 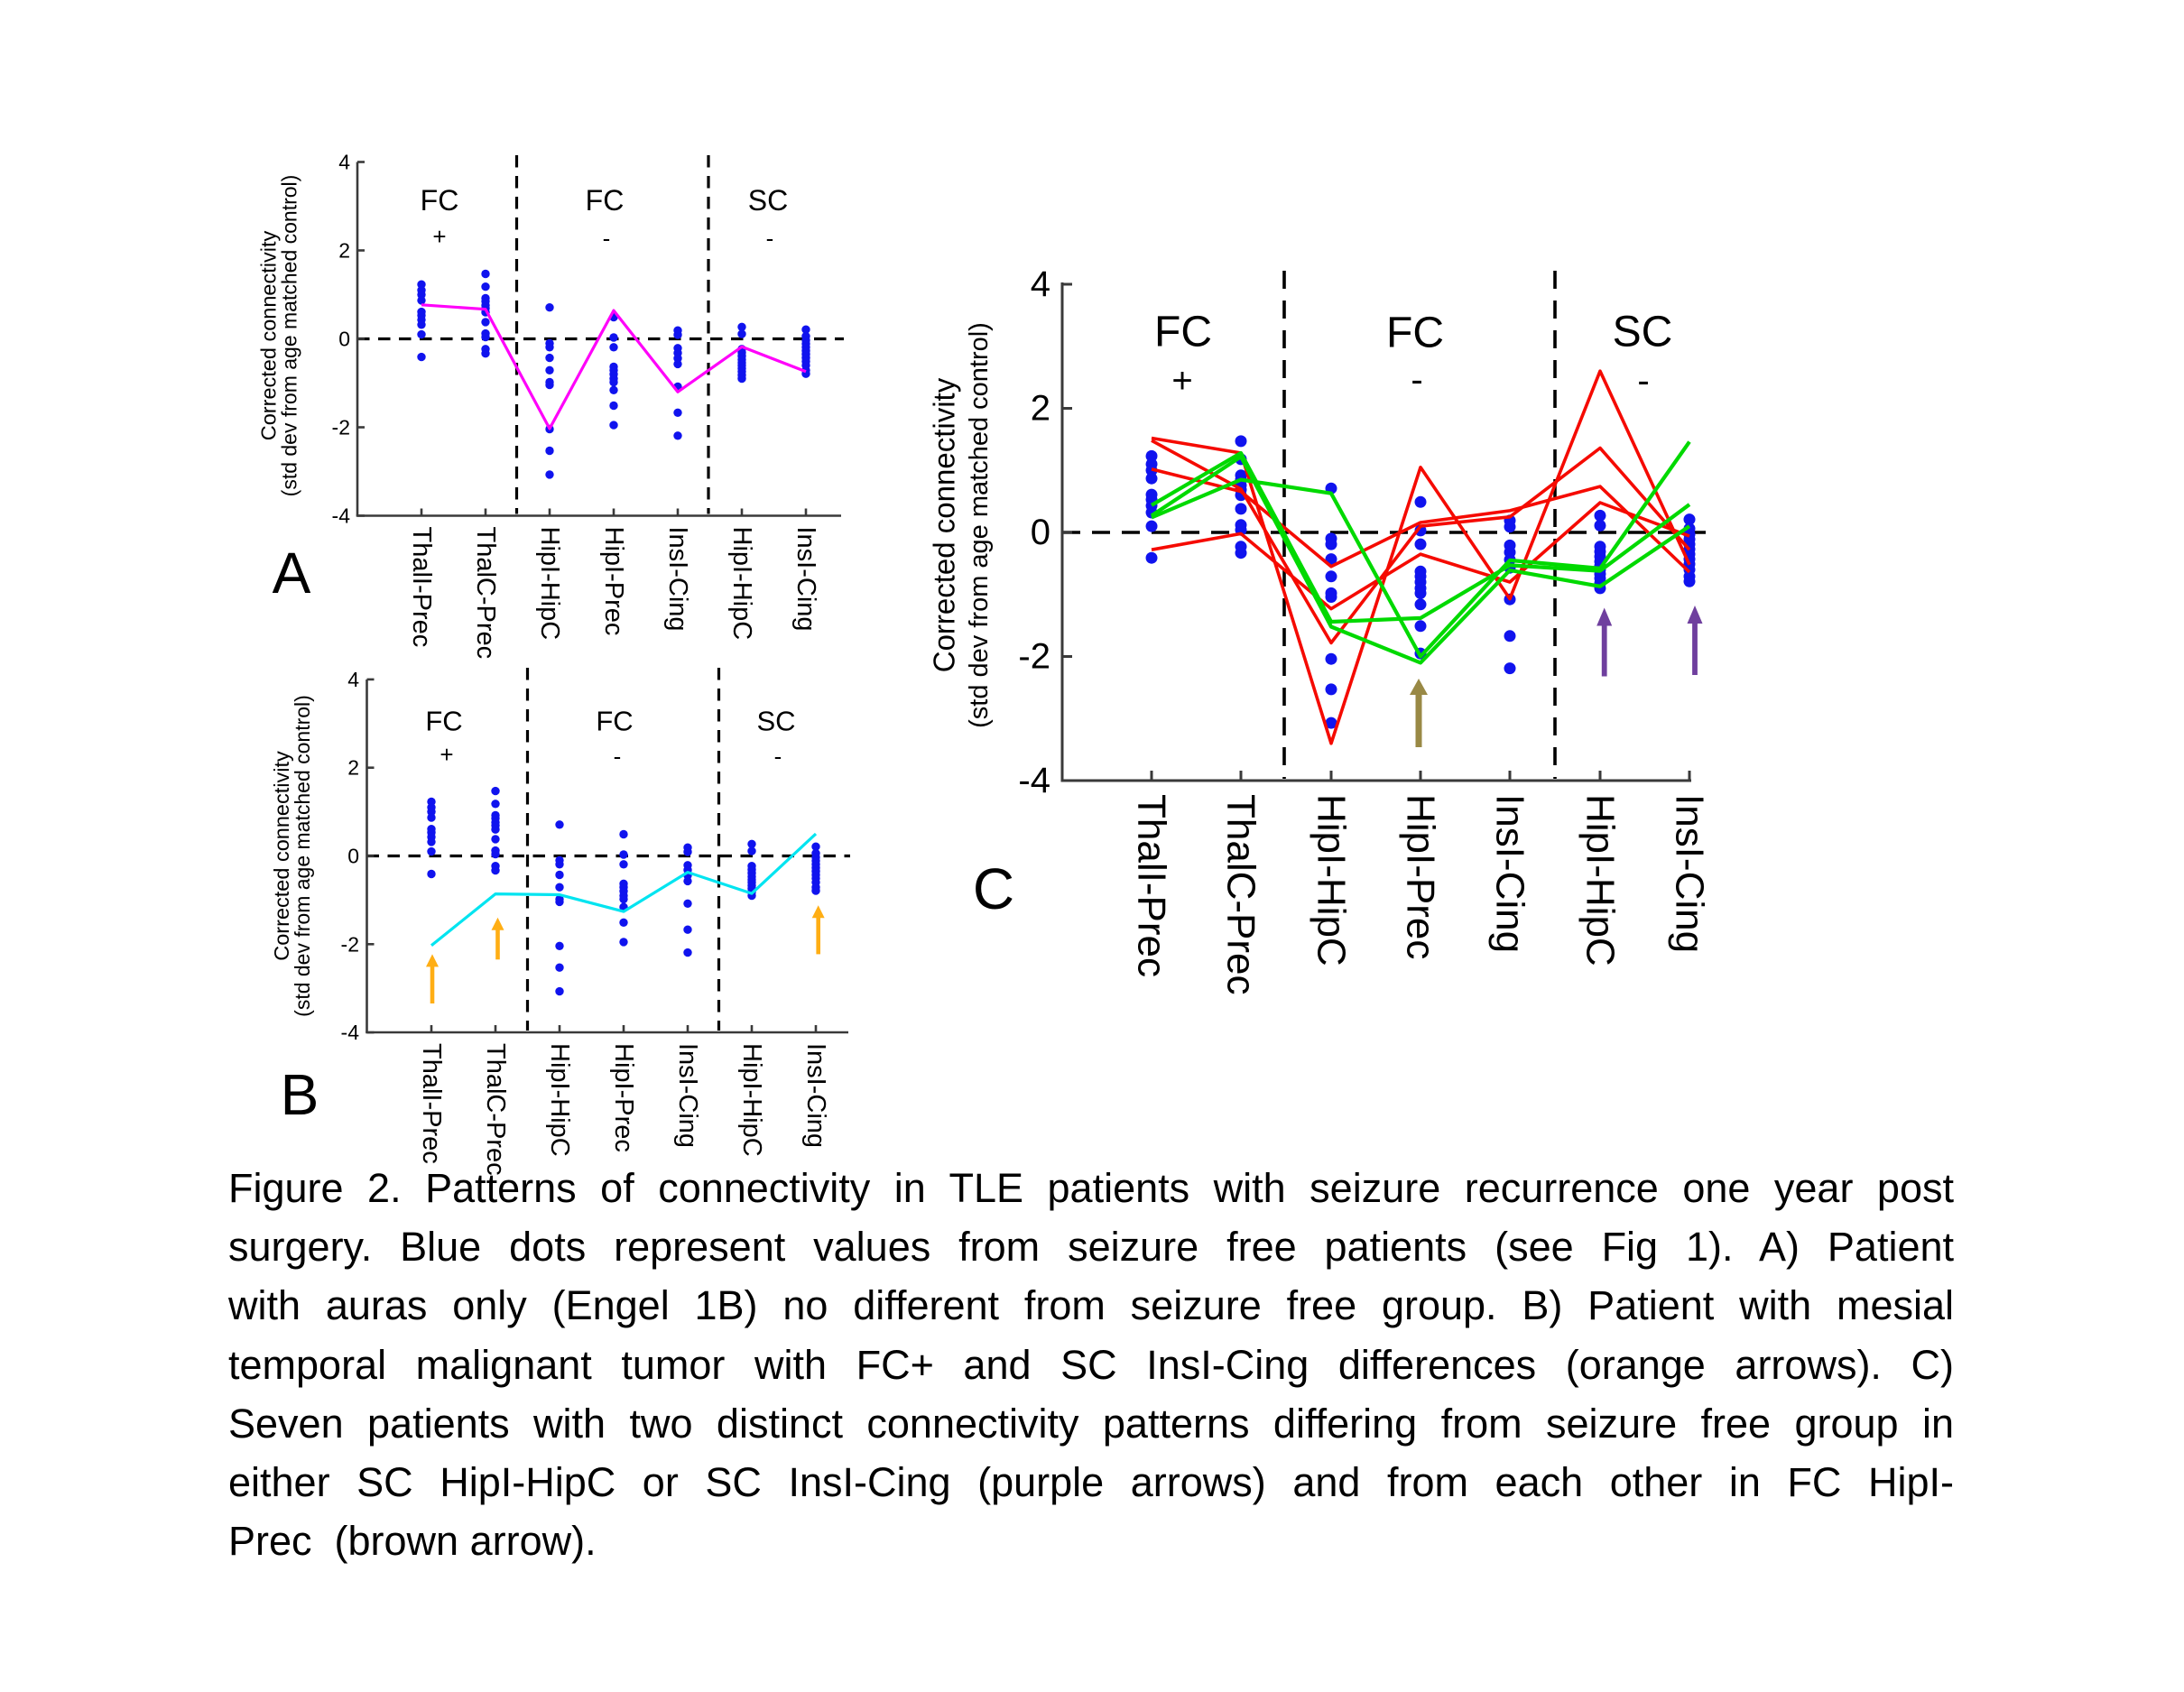 What do you see at coordinates (292, 573) in the screenshot?
I see `svg-text: A` at bounding box center [292, 573].